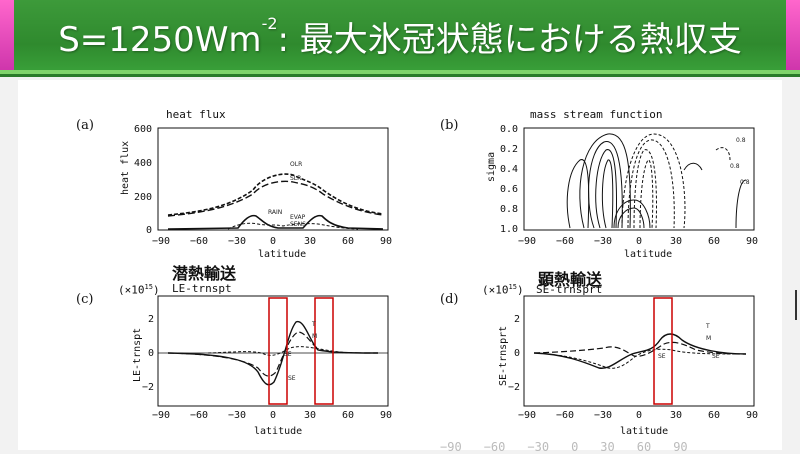  I want to click on olr-curve, so click(275, 194).